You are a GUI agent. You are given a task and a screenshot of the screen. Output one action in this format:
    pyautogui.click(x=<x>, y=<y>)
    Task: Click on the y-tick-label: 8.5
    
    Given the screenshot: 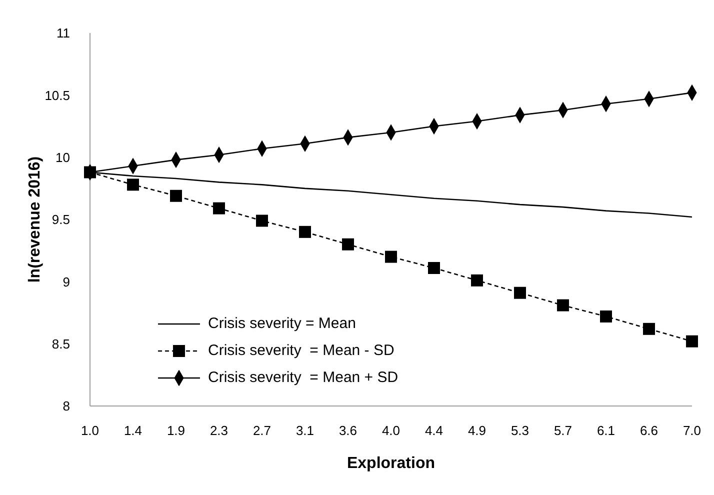 What is the action you would take?
    pyautogui.click(x=61, y=344)
    